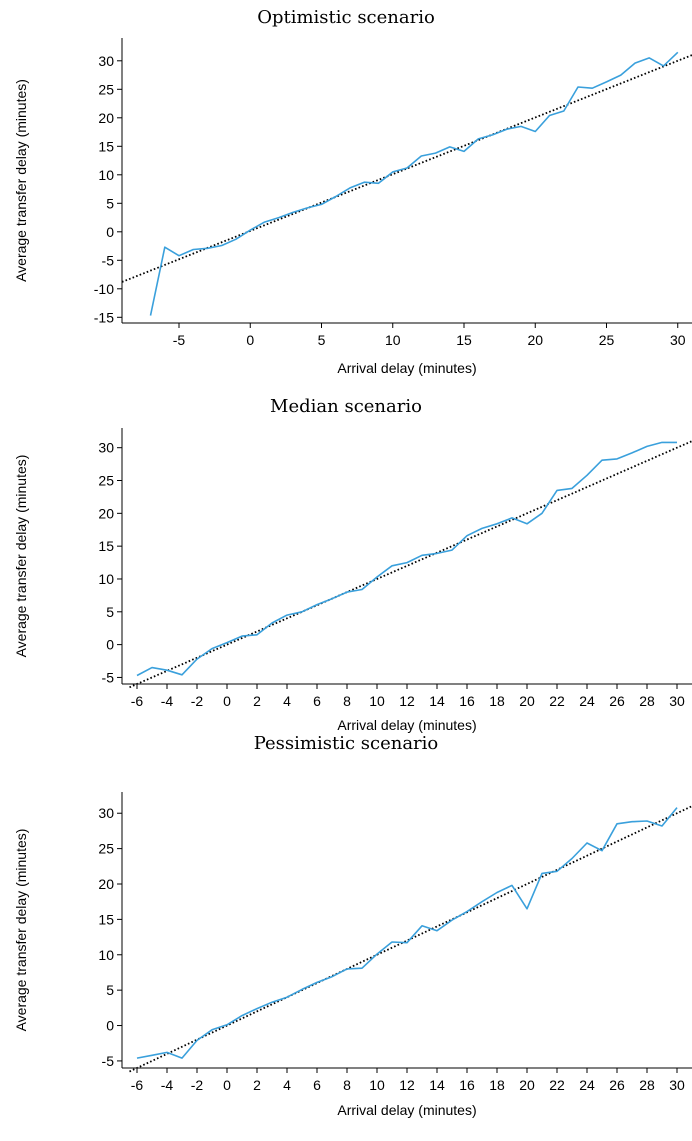 The width and height of the screenshot is (692, 1141). What do you see at coordinates (464, 340) in the screenshot?
I see `x-tick-label: 15` at bounding box center [464, 340].